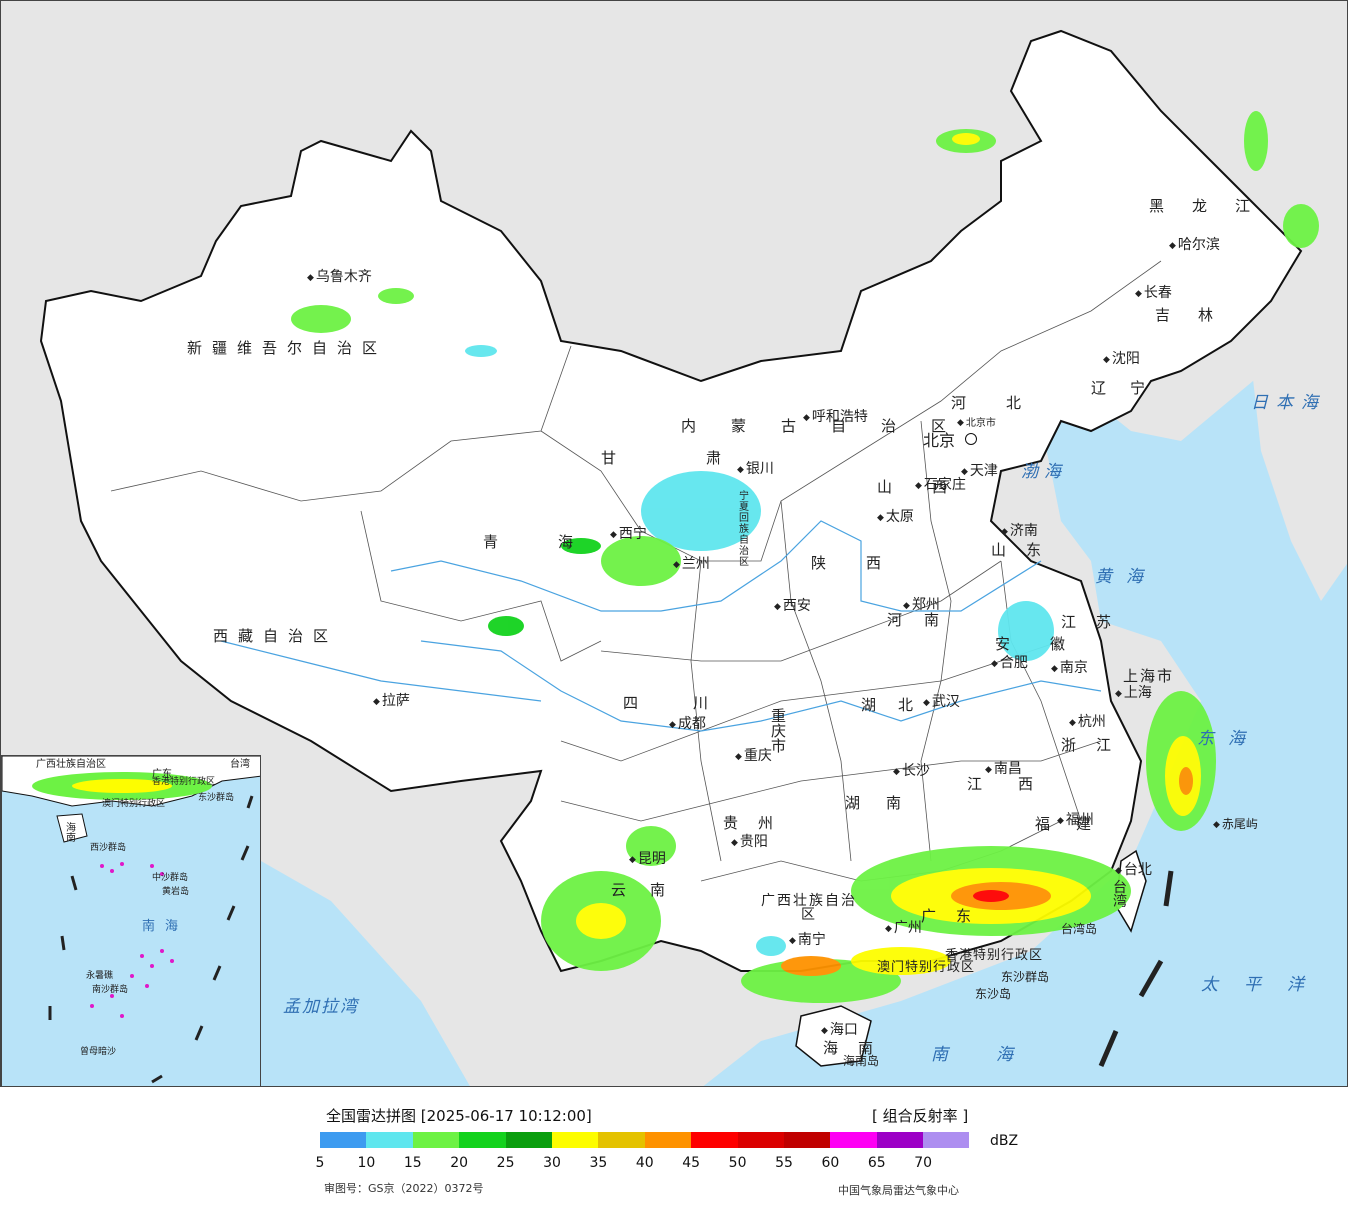 This screenshot has width=1349, height=1208. I want to click on province-label: 甘肃, so click(706, 458).